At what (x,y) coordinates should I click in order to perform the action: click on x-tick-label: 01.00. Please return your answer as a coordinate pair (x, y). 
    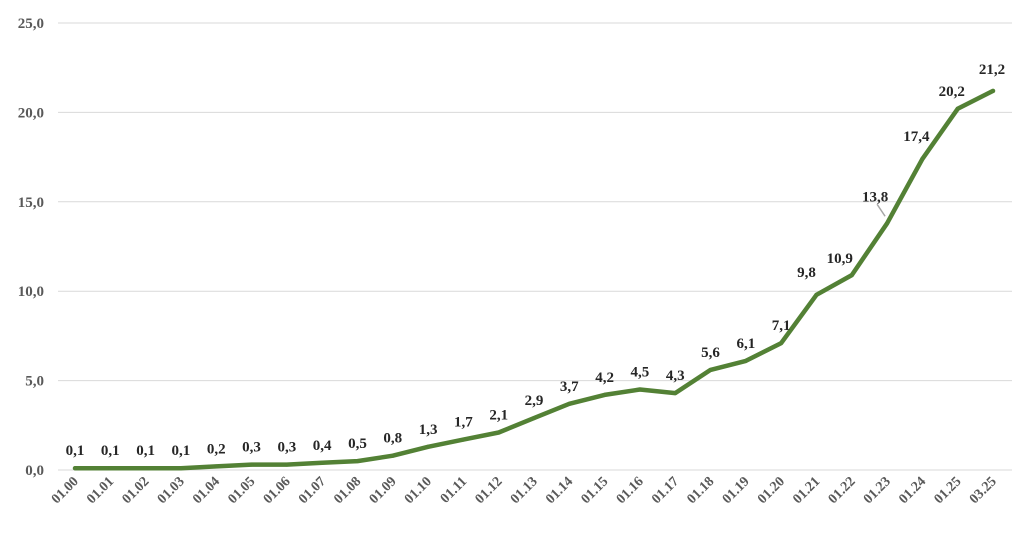
    Looking at the image, I should click on (65, 490).